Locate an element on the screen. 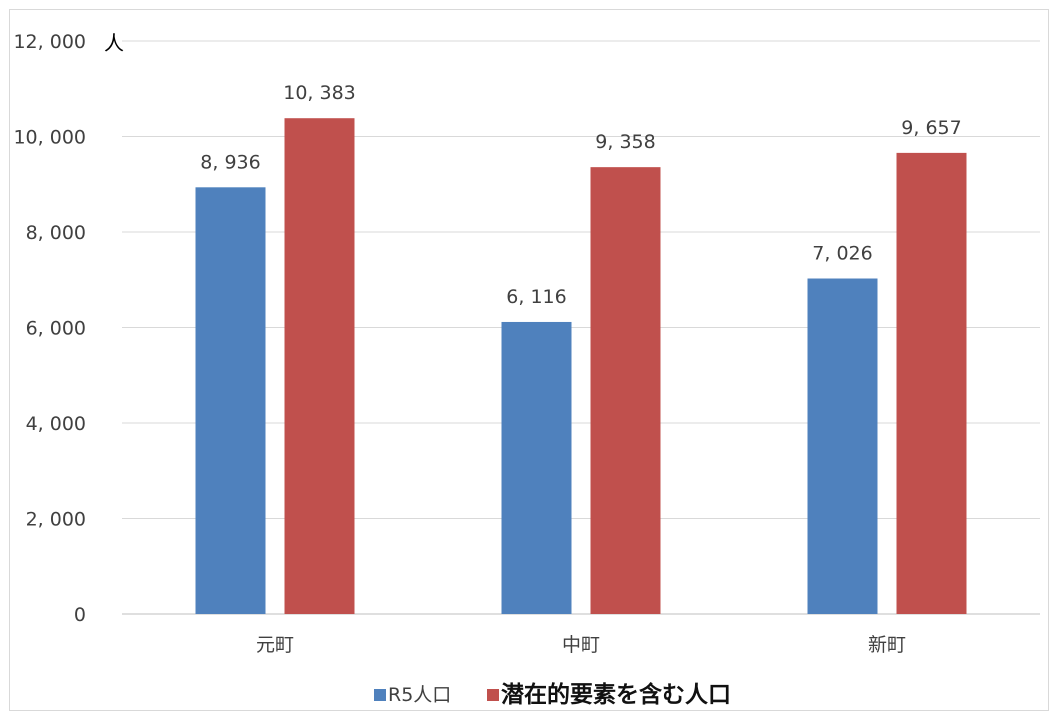 Image resolution: width=1060 pixels, height=717 pixels. category-labels: 元町 中町 新町 is located at coordinates (581, 645).